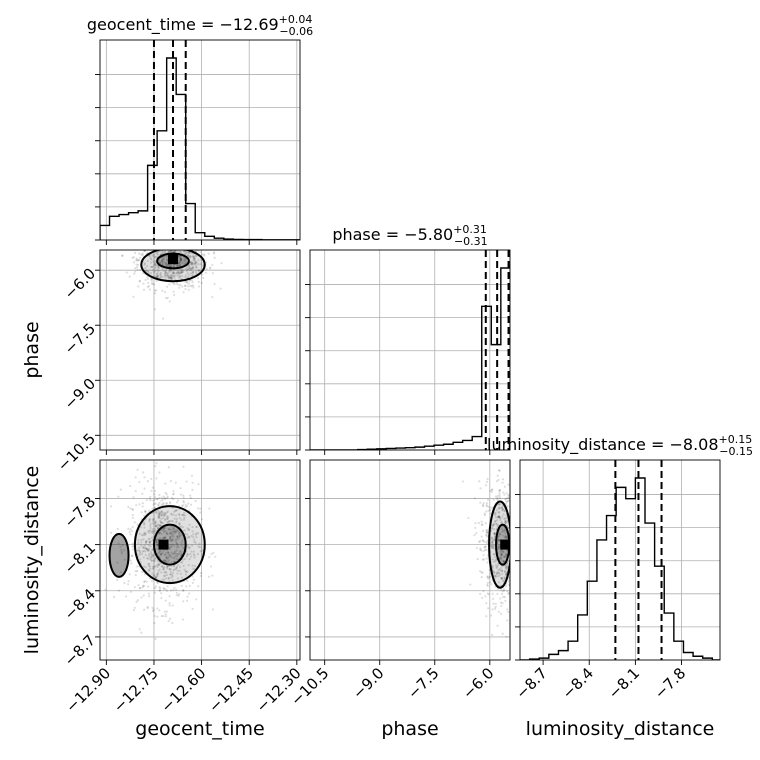 The width and height of the screenshot is (760, 760). What do you see at coordinates (410, 358) in the screenshot?
I see `histogram-phase` at bounding box center [410, 358].